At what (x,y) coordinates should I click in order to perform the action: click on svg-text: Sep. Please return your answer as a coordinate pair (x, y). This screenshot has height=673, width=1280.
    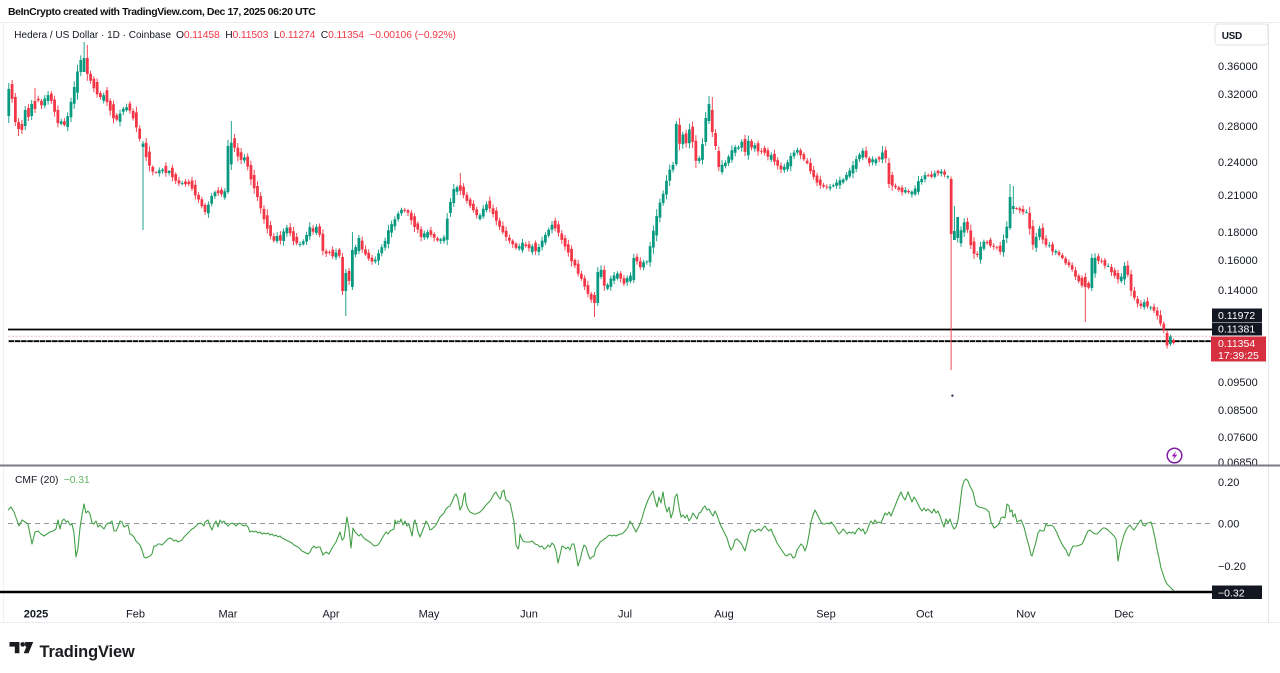
    Looking at the image, I should click on (826, 615).